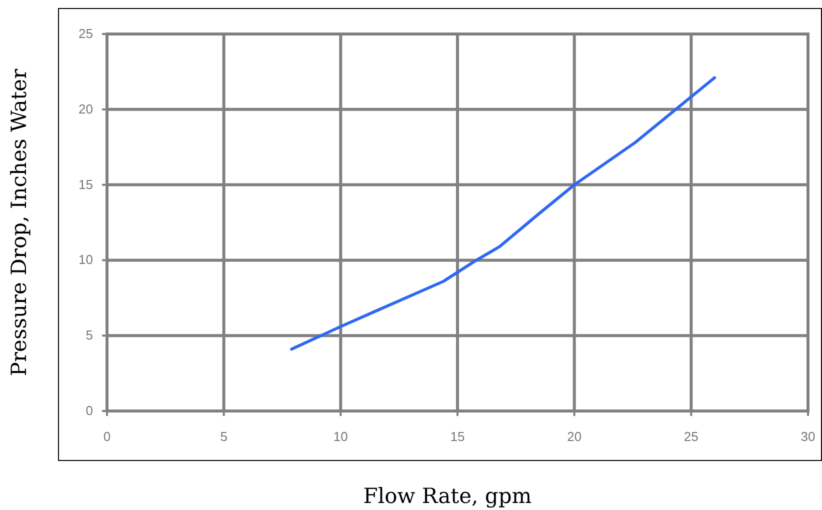 This screenshot has width=822, height=510. Describe the element at coordinates (808, 436) in the screenshot. I see `x-tick-label: 30` at that location.